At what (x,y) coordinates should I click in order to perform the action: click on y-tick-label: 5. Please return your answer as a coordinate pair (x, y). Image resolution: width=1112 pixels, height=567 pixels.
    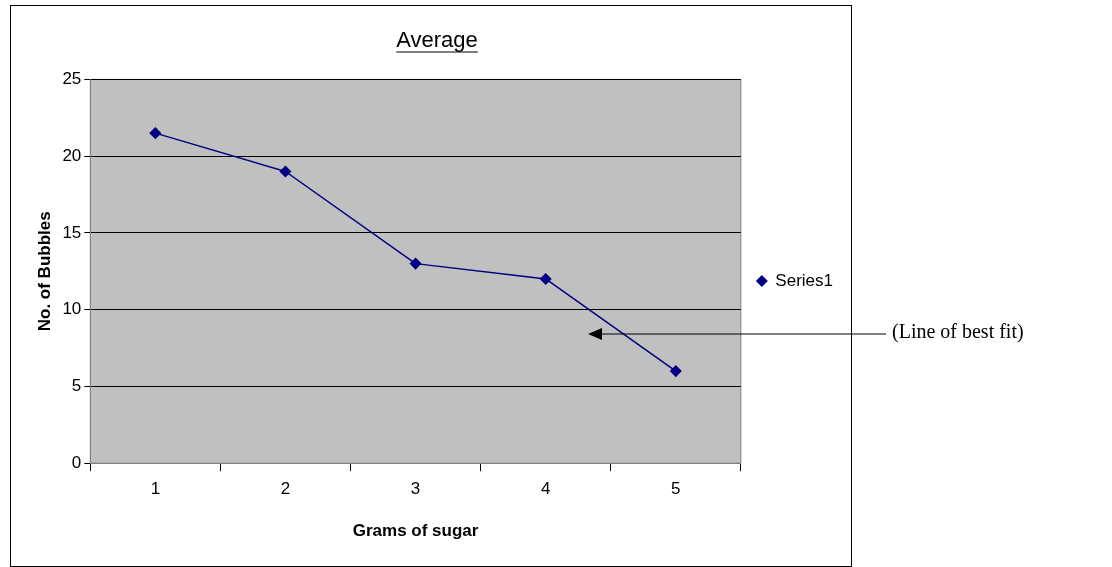
    Looking at the image, I should click on (76, 386).